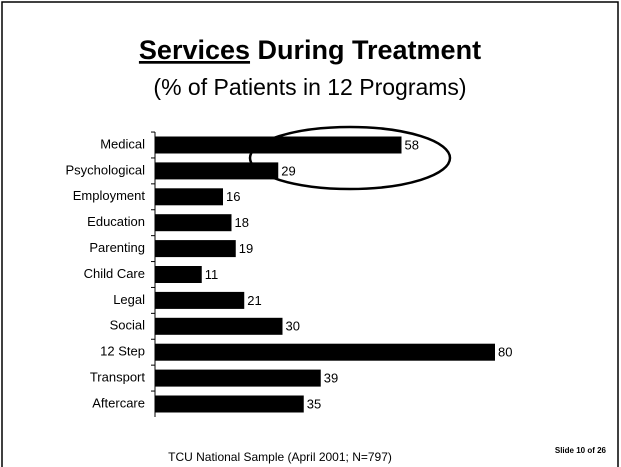 The image size is (621, 467). What do you see at coordinates (212, 274) in the screenshot?
I see `value-label: 11` at bounding box center [212, 274].